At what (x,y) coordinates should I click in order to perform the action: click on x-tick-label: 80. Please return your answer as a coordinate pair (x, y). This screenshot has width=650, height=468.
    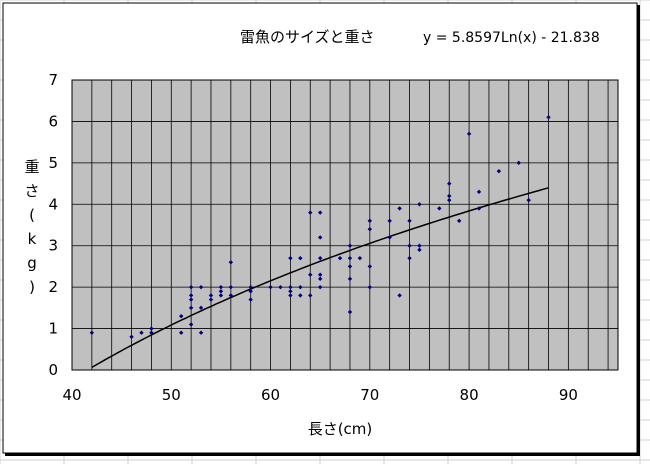
    Looking at the image, I should click on (469, 395).